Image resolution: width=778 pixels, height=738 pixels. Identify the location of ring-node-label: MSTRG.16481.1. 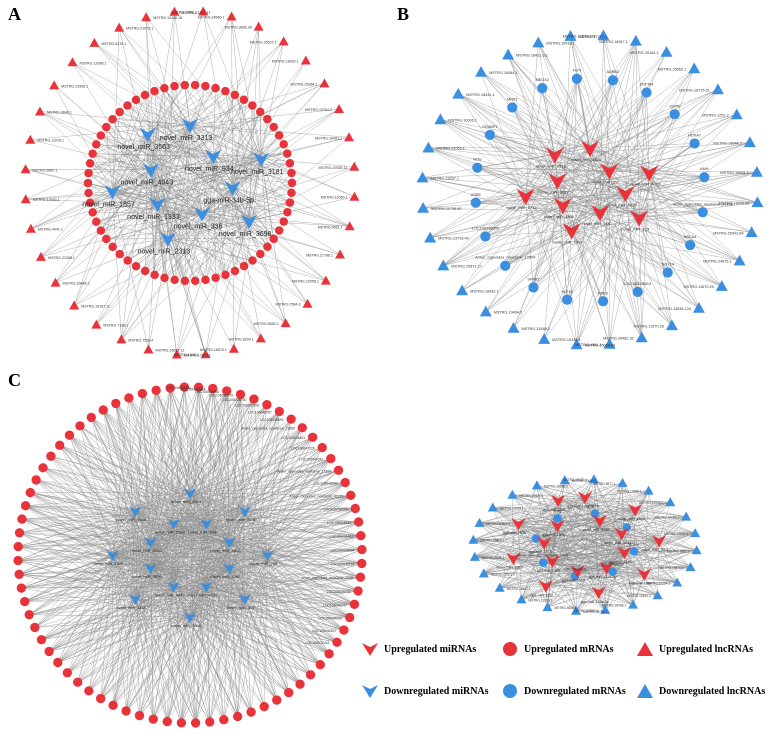
(328, 138).